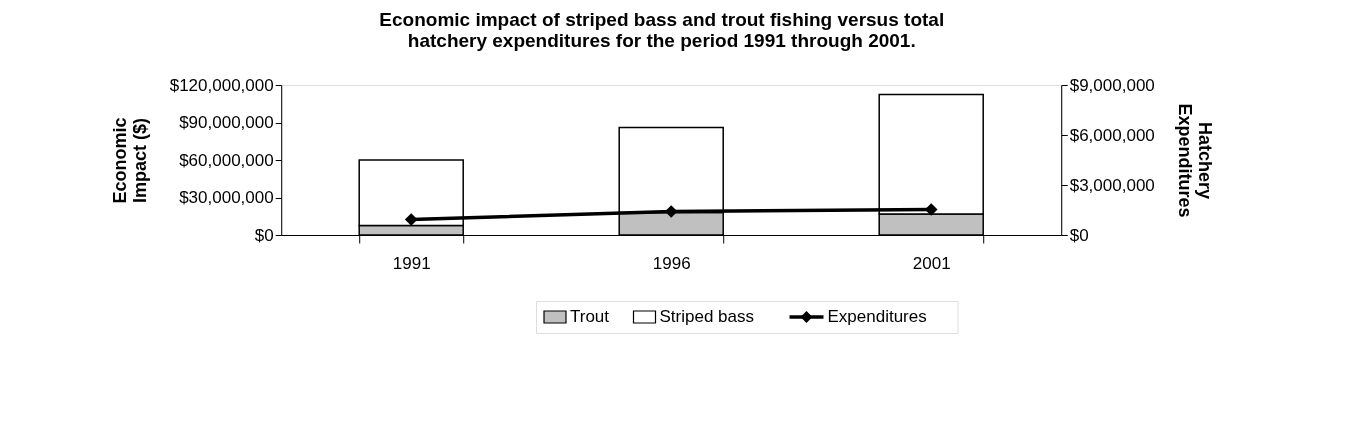  I want to click on y-tick-label: $120,000,000, so click(221, 85).